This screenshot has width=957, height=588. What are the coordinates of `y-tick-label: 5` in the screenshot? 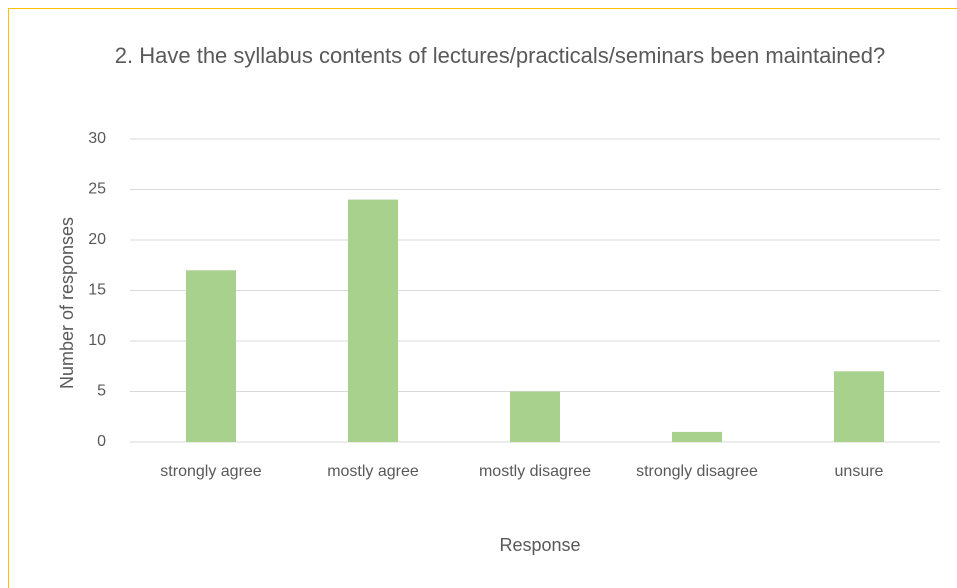 It's located at (101, 391).